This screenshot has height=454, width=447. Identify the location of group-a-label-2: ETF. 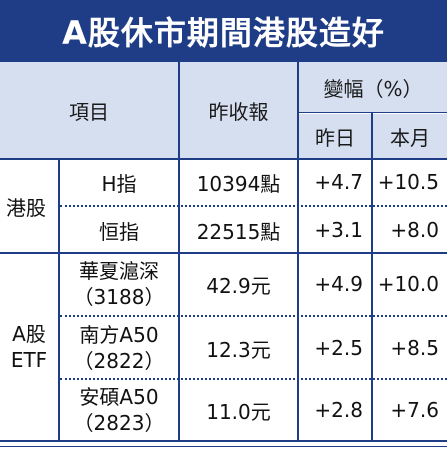
(29, 360).